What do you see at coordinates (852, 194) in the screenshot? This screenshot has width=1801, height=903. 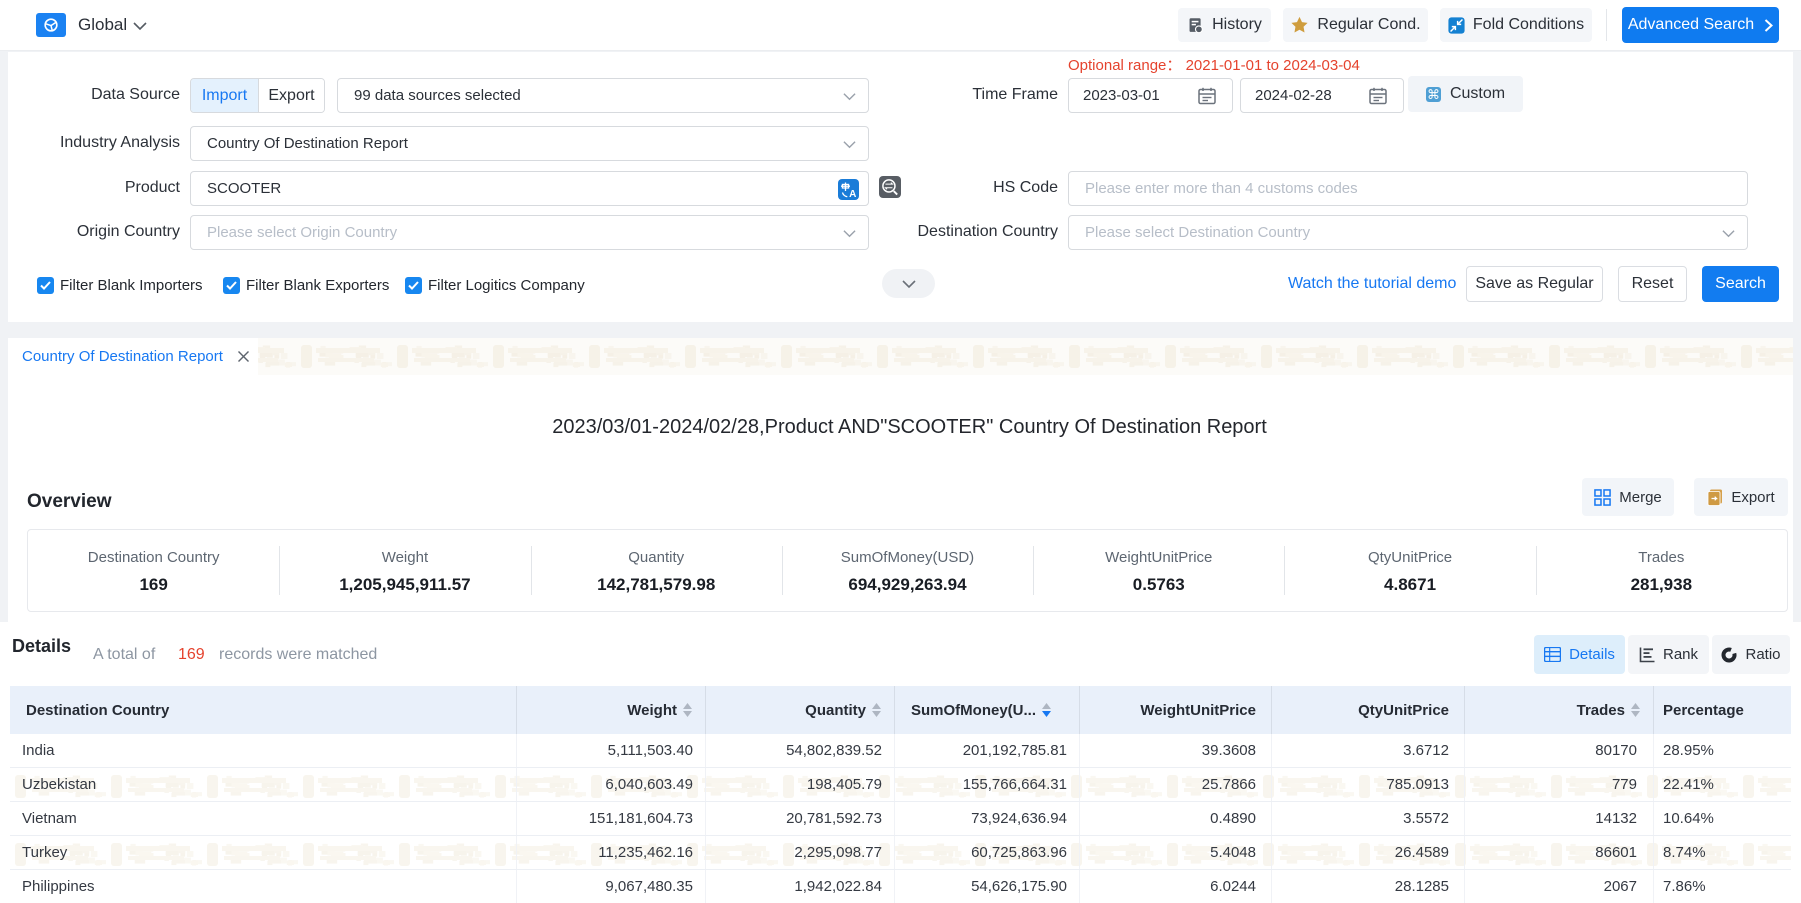 I see `svg-text: A` at bounding box center [852, 194].